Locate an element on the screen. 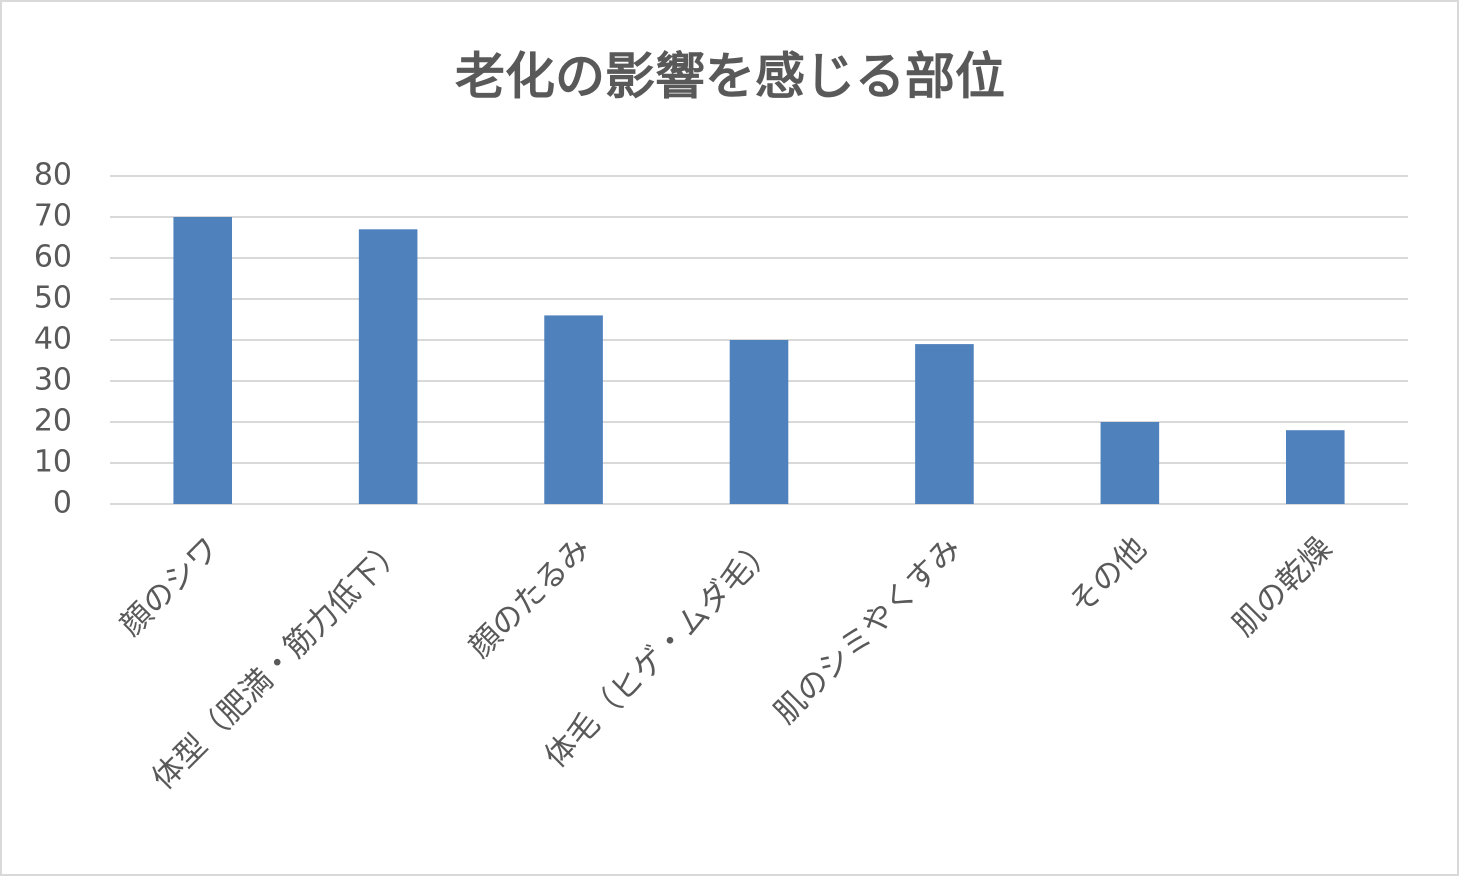  chart-title: 老化の影響を感じる部位 is located at coordinates (730, 77).